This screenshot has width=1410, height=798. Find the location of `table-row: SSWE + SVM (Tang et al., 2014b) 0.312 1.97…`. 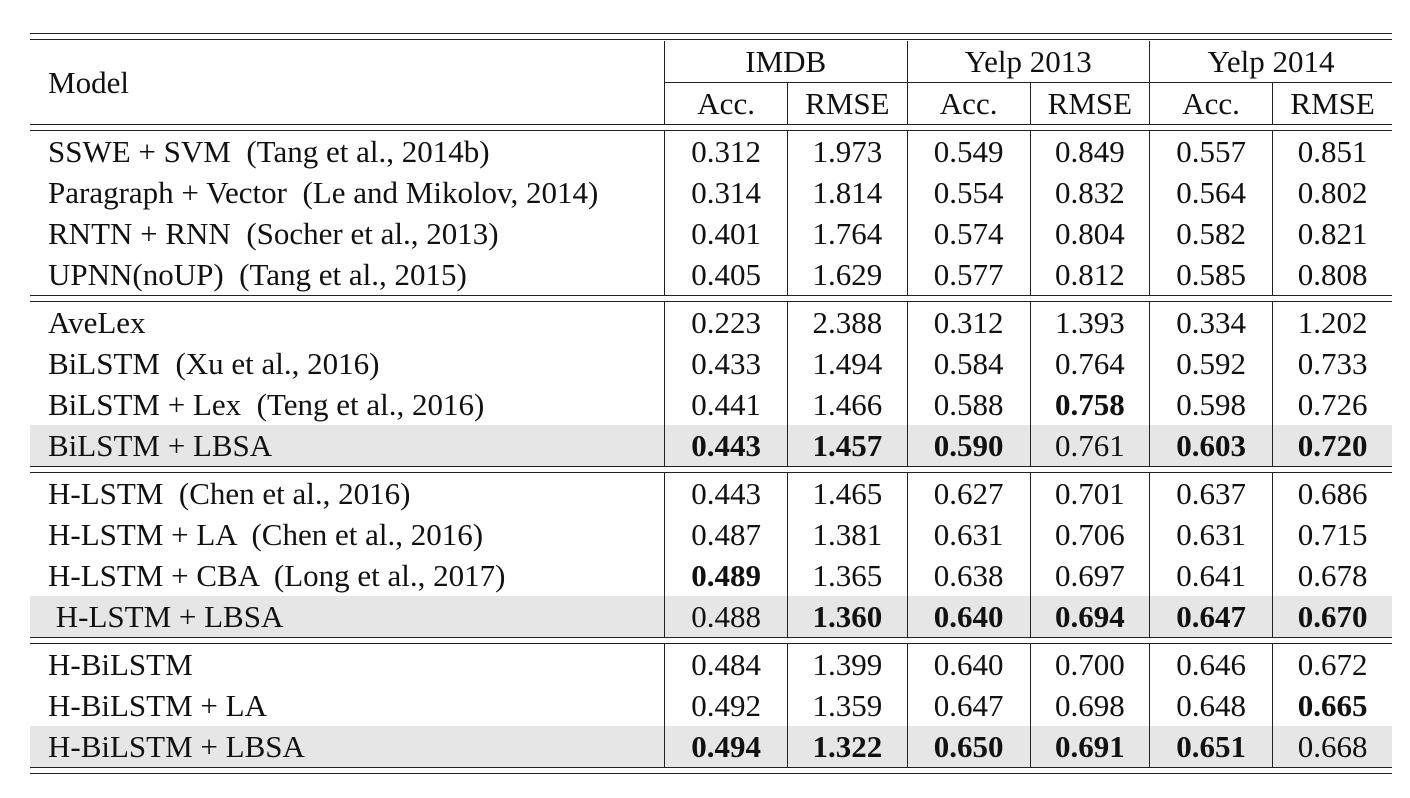

table-row: SSWE + SVM (Tang et al., 2014b) 0.312 1.97… is located at coordinates (711, 151).